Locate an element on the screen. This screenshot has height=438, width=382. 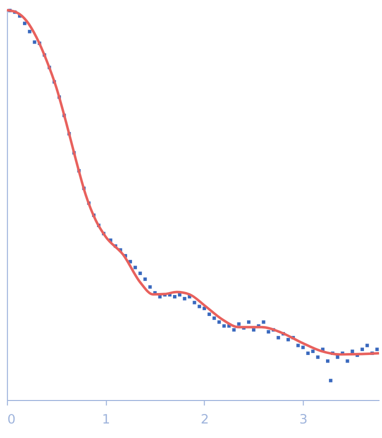
x-tick-label: 1 is located at coordinates (106, 420).